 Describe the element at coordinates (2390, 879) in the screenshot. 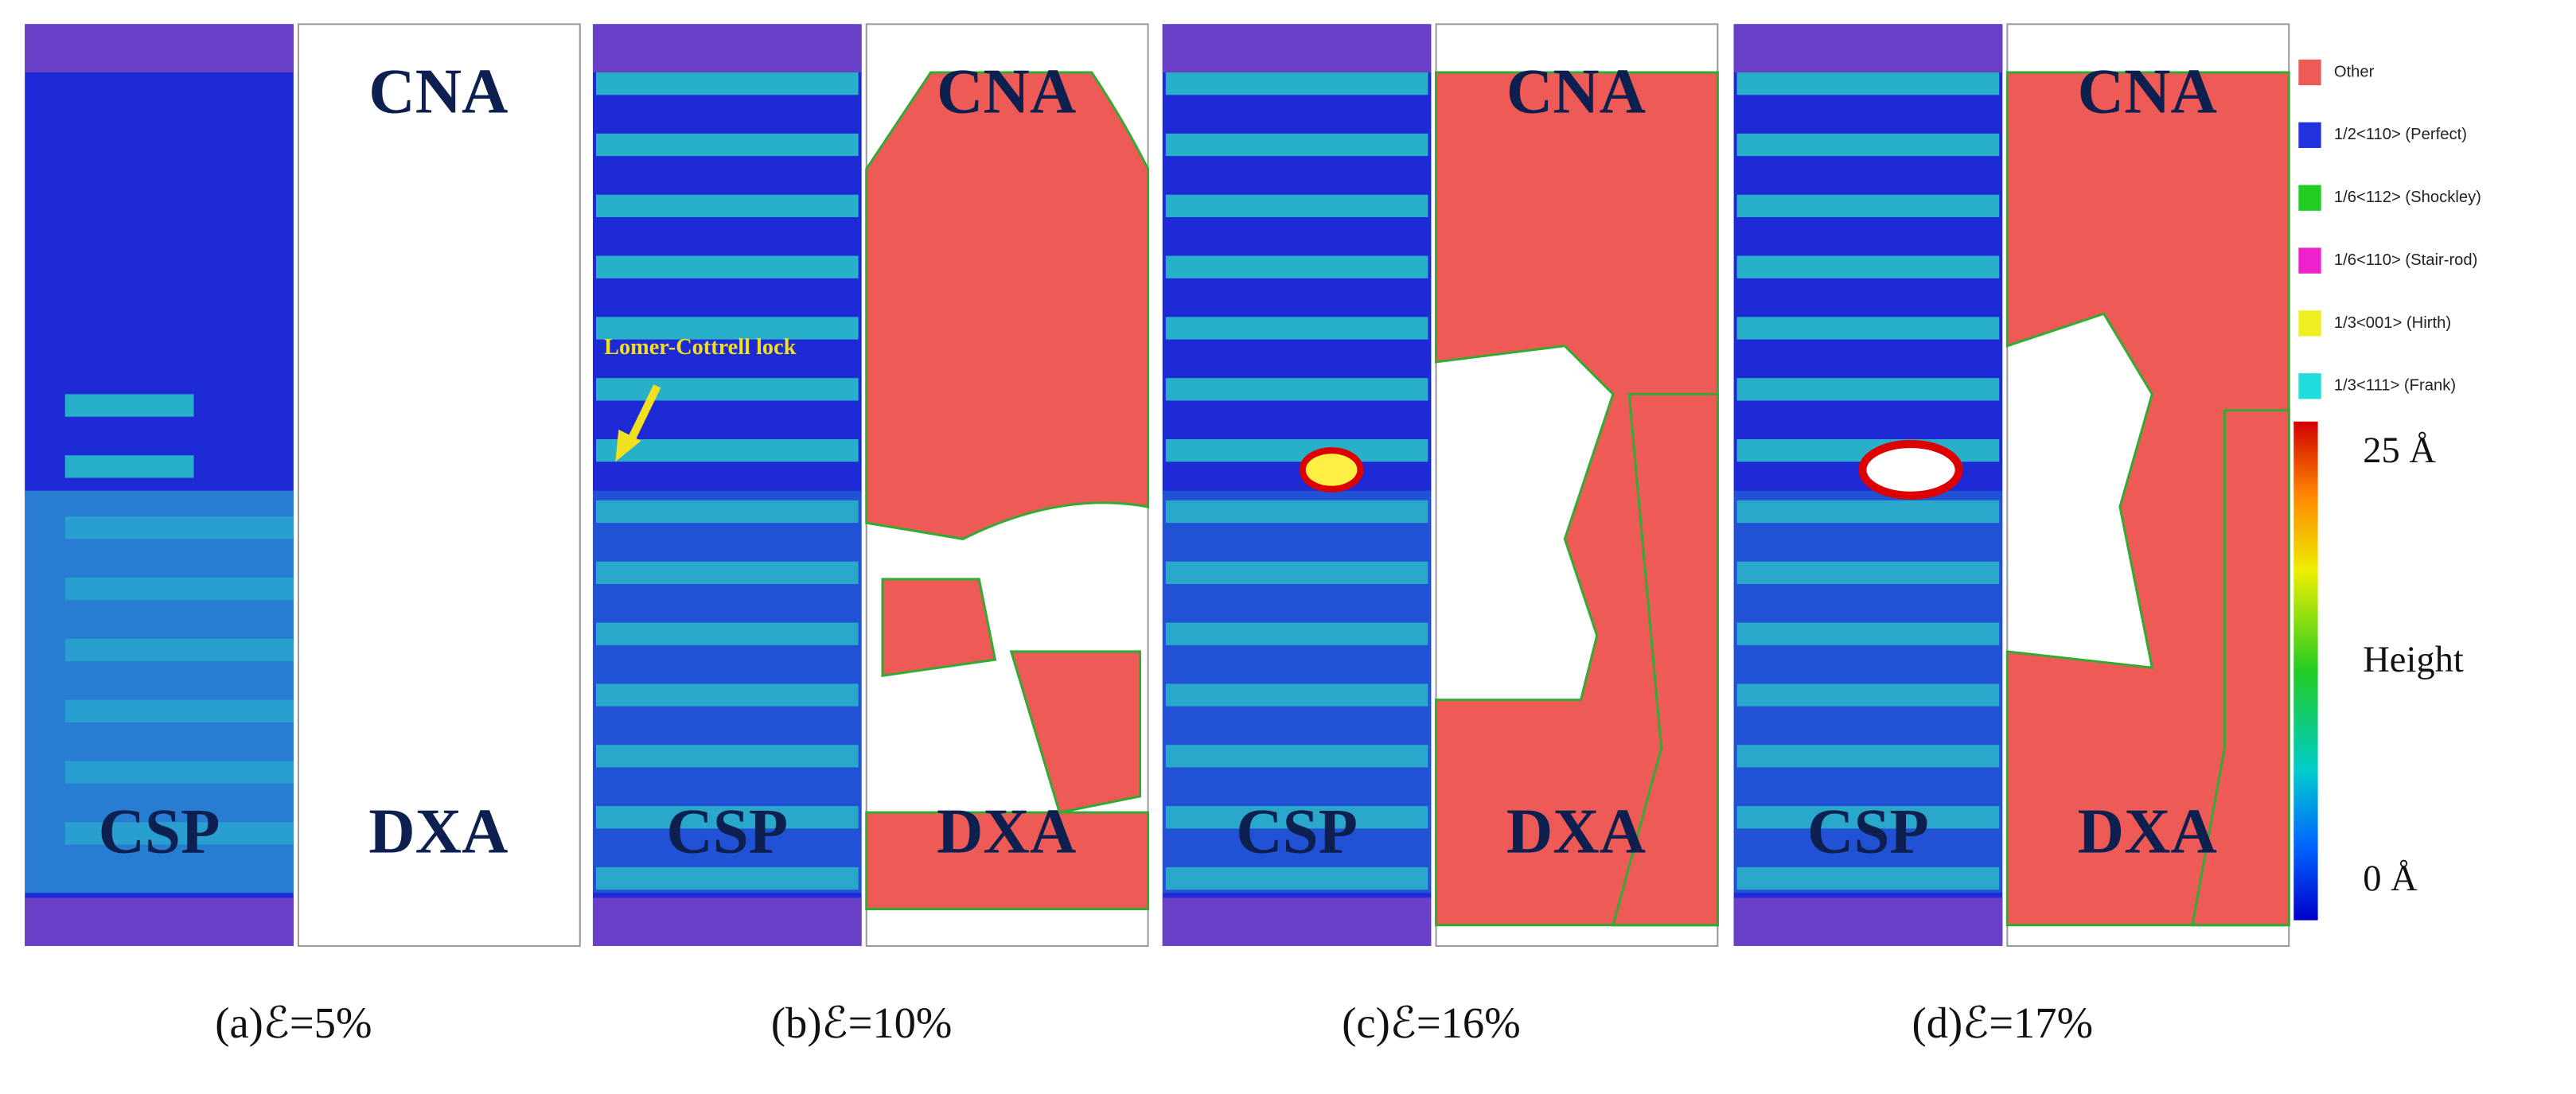

I see `colorbar-bottom: 0 Å` at that location.